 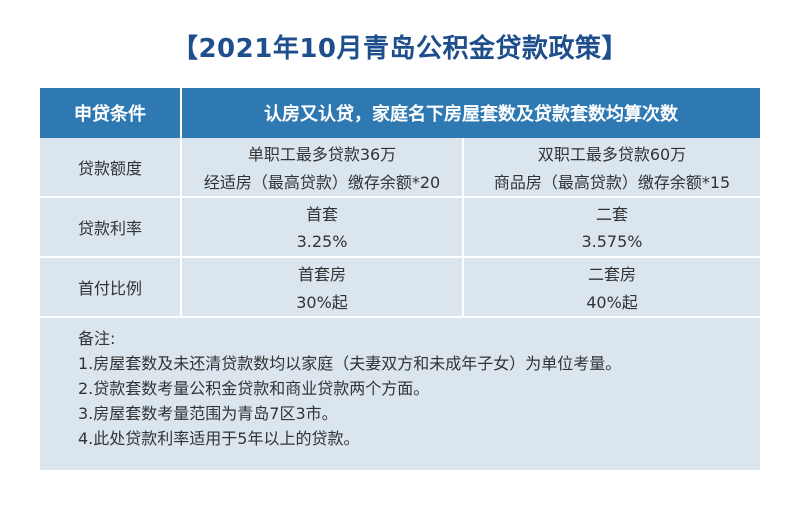 What do you see at coordinates (109, 168) in the screenshot?
I see `row-label-loan-amount: 贷款额度` at bounding box center [109, 168].